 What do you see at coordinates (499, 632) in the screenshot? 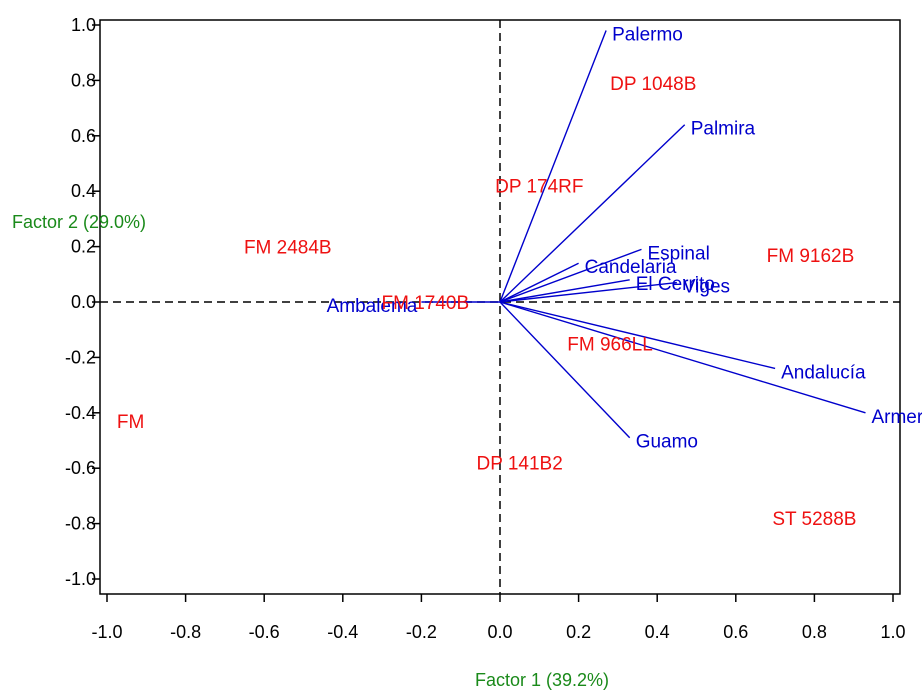
I see `x-tick-label: 0.0` at bounding box center [499, 632].